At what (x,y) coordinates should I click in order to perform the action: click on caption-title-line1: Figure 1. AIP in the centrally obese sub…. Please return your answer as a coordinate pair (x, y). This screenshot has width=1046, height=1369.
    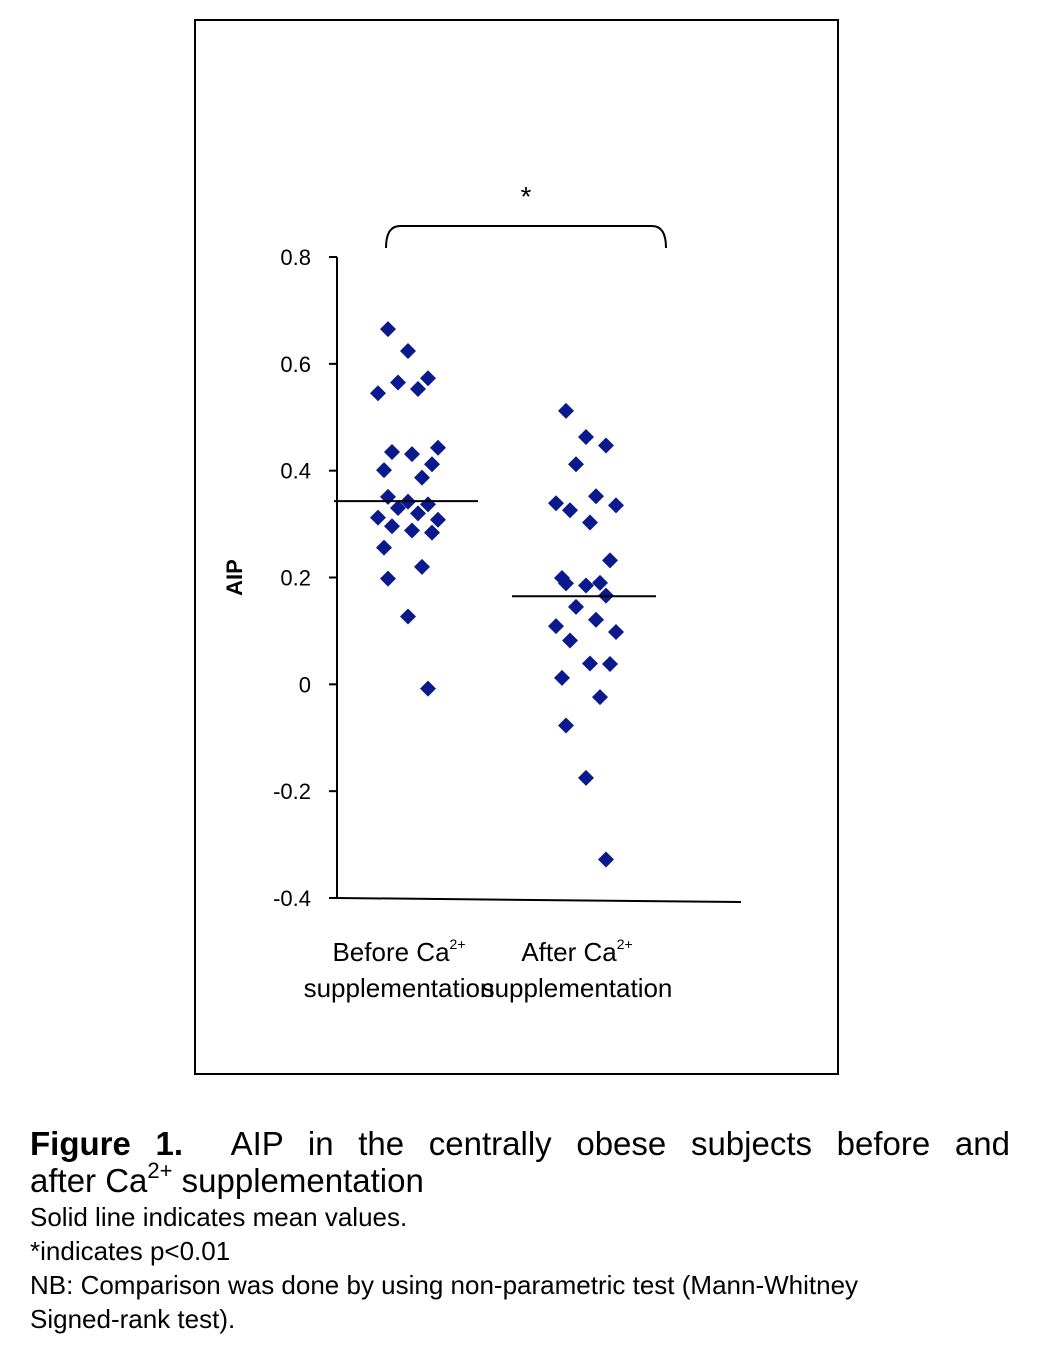
    Looking at the image, I should click on (520, 1144).